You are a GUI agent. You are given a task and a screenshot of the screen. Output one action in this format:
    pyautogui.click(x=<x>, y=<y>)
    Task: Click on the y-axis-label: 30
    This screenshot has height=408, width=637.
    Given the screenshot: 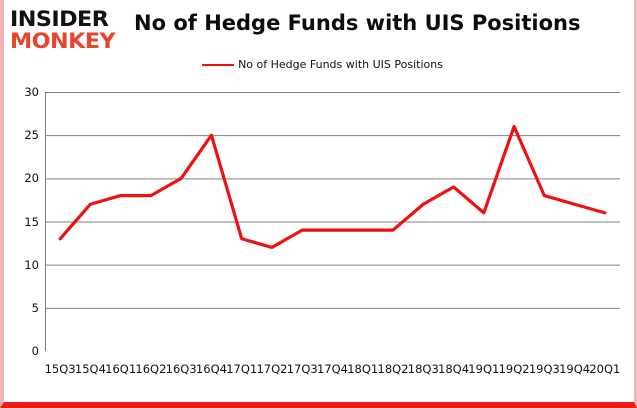 What is the action you would take?
    pyautogui.click(x=31, y=92)
    